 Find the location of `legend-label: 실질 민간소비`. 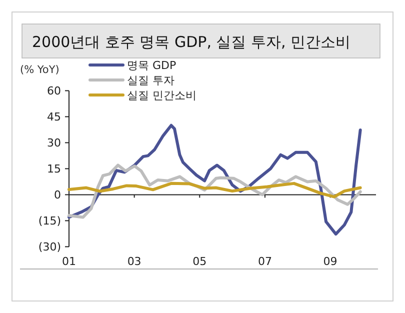

legend-label: 실질 민간소비 is located at coordinates (161, 95).